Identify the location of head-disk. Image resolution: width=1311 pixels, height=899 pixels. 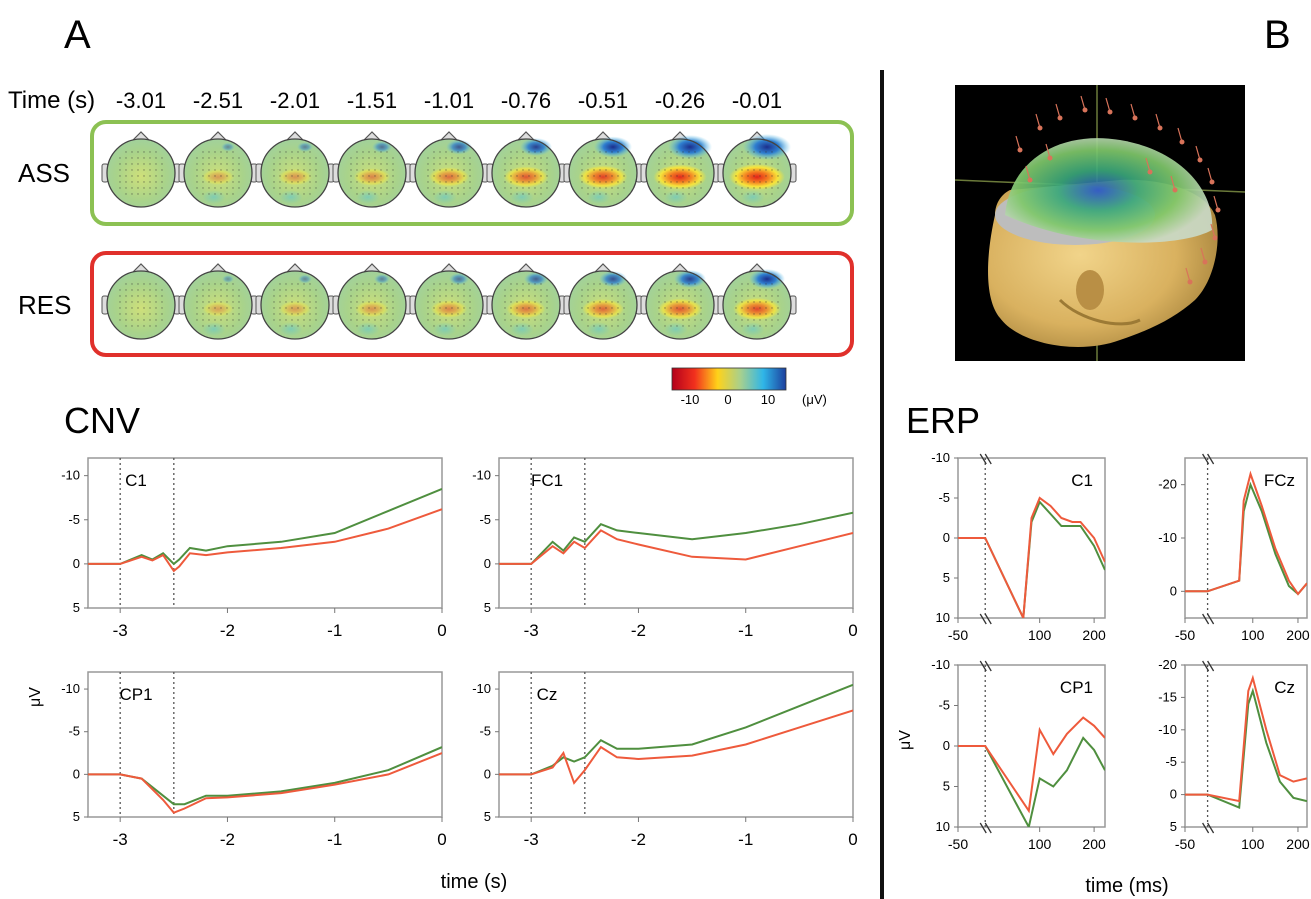
(141, 305).